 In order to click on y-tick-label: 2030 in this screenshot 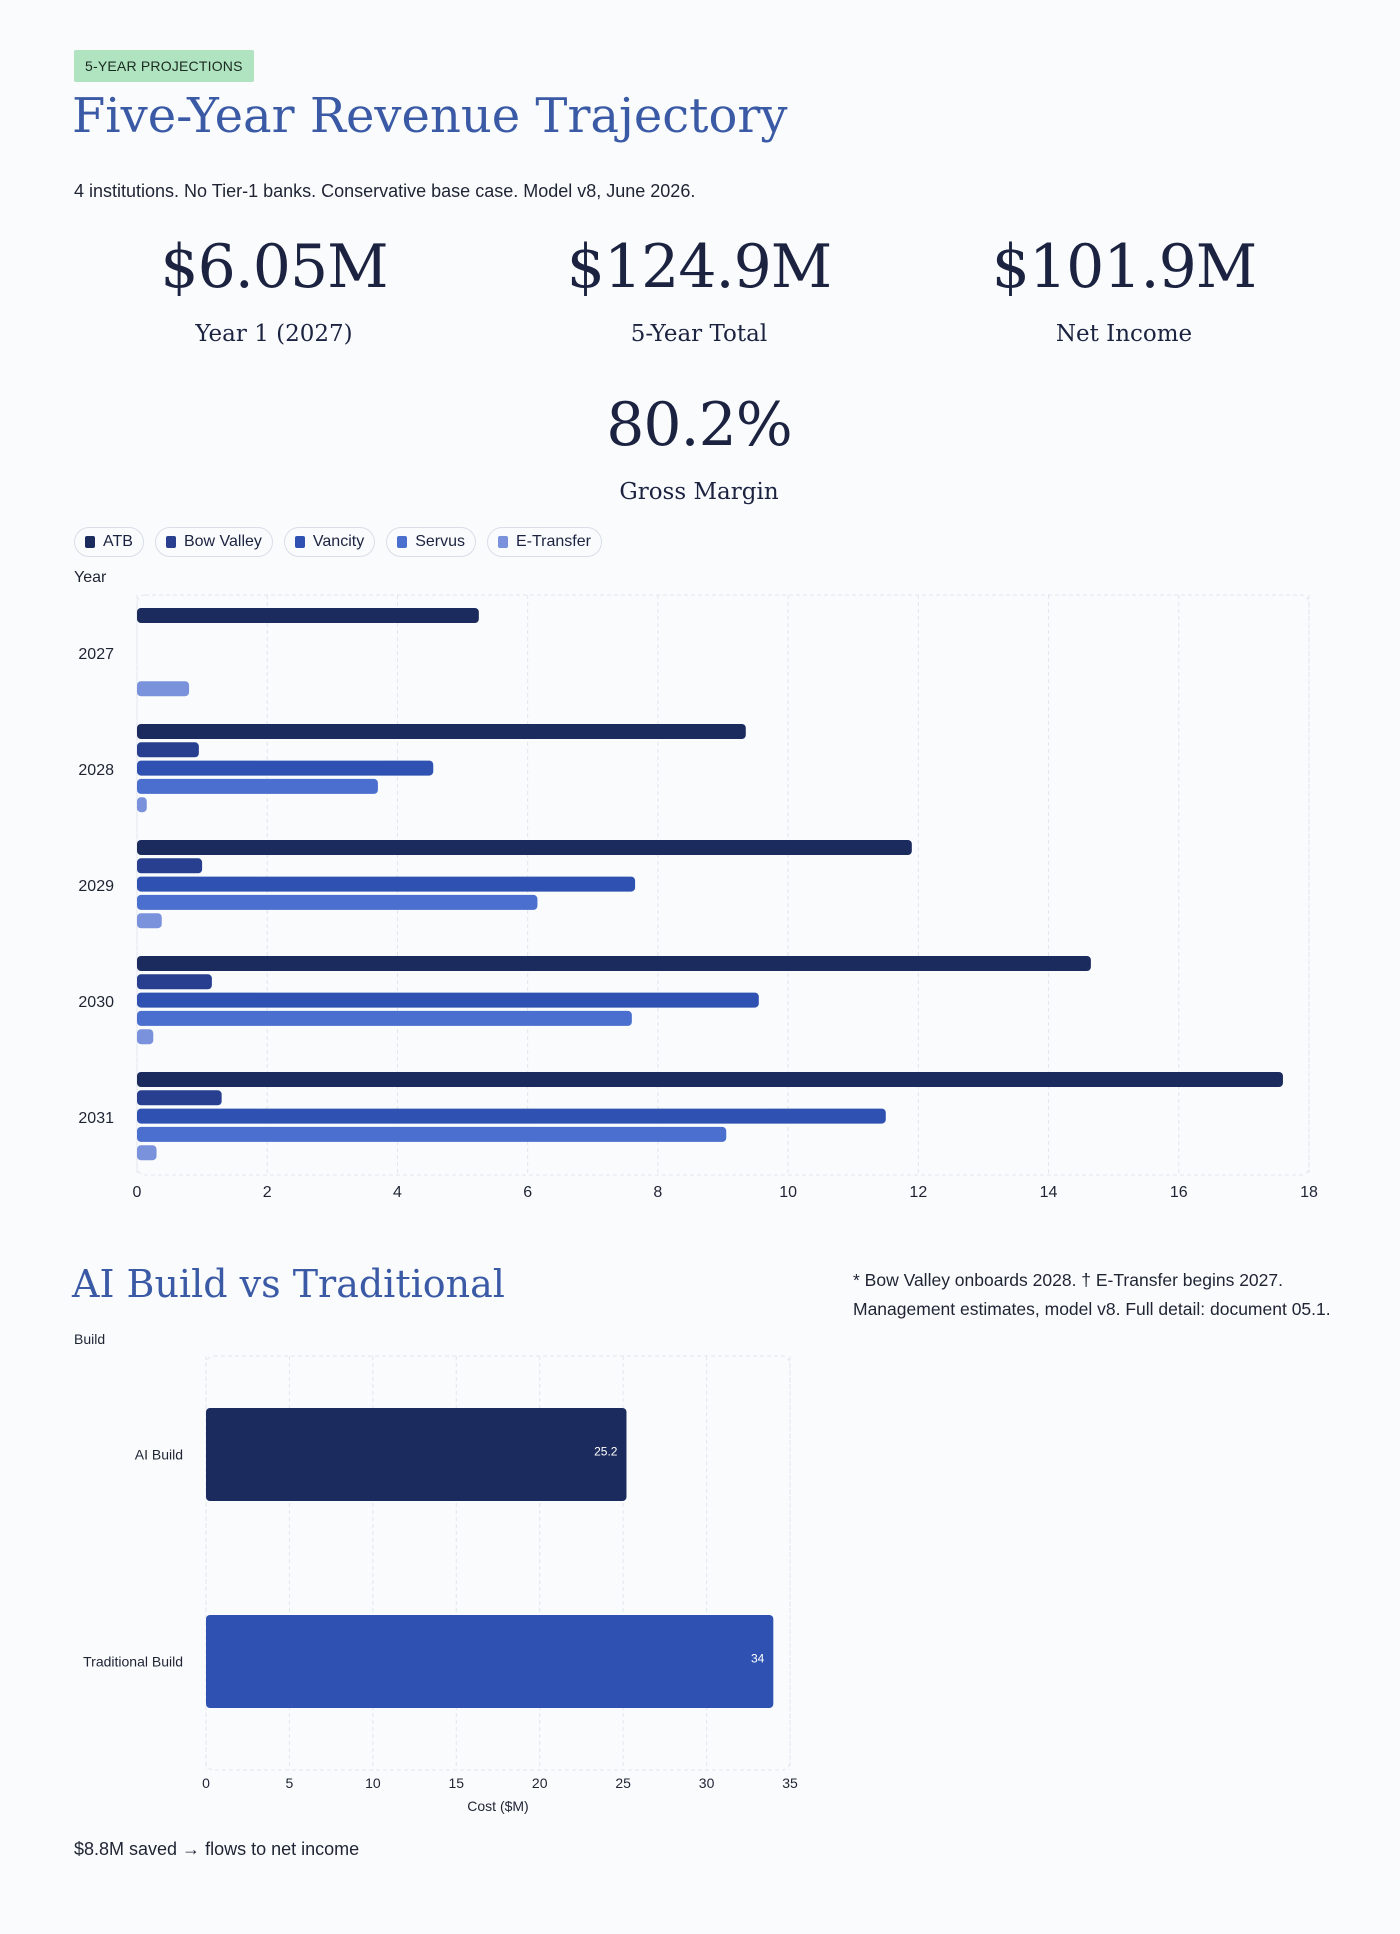, I will do `click(96, 1002)`.